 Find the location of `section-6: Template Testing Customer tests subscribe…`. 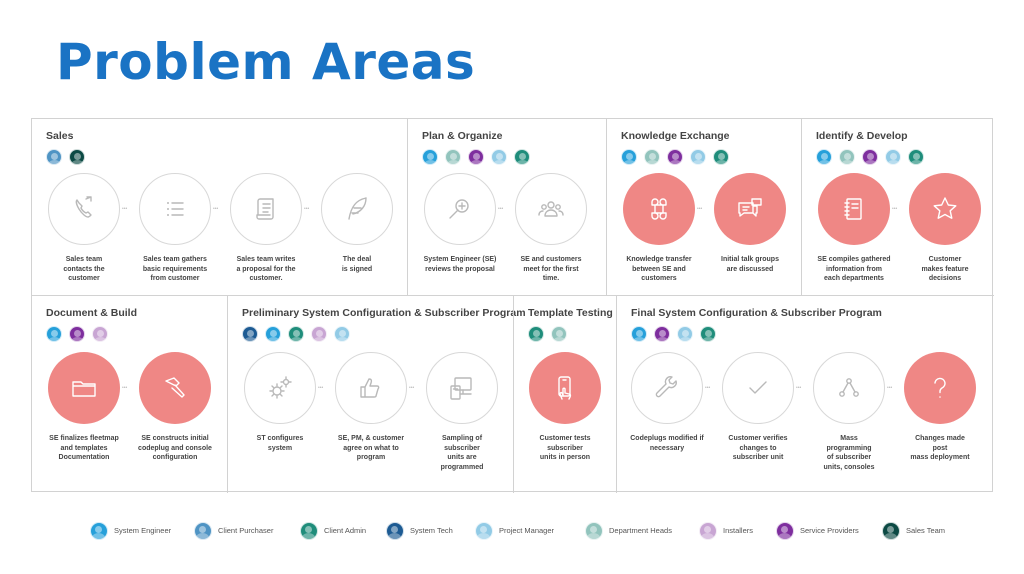

section-6: Template Testing Customer tests subscribe… is located at coordinates (564, 394).